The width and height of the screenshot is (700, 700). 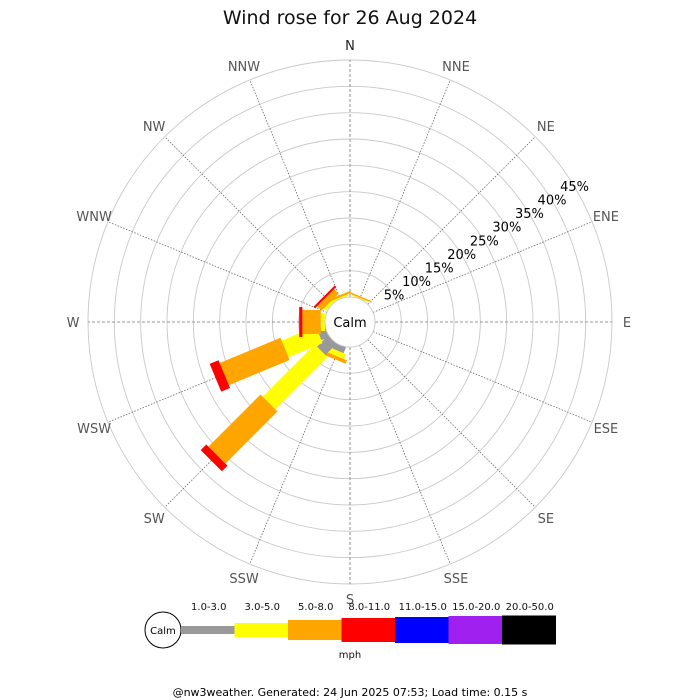 What do you see at coordinates (311, 322) in the screenshot?
I see `bar-w-5.0-8.0` at bounding box center [311, 322].